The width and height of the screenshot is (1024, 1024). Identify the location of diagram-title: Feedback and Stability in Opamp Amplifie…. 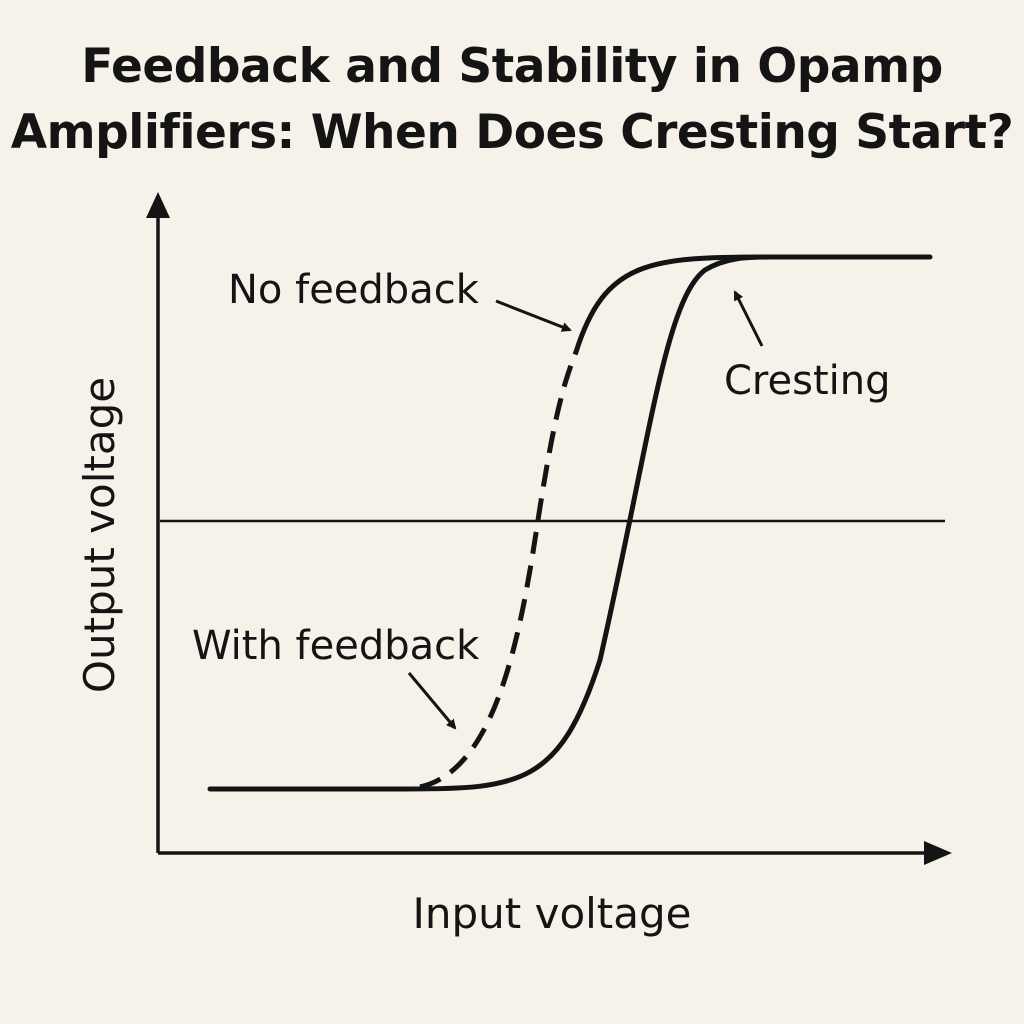
(512, 100).